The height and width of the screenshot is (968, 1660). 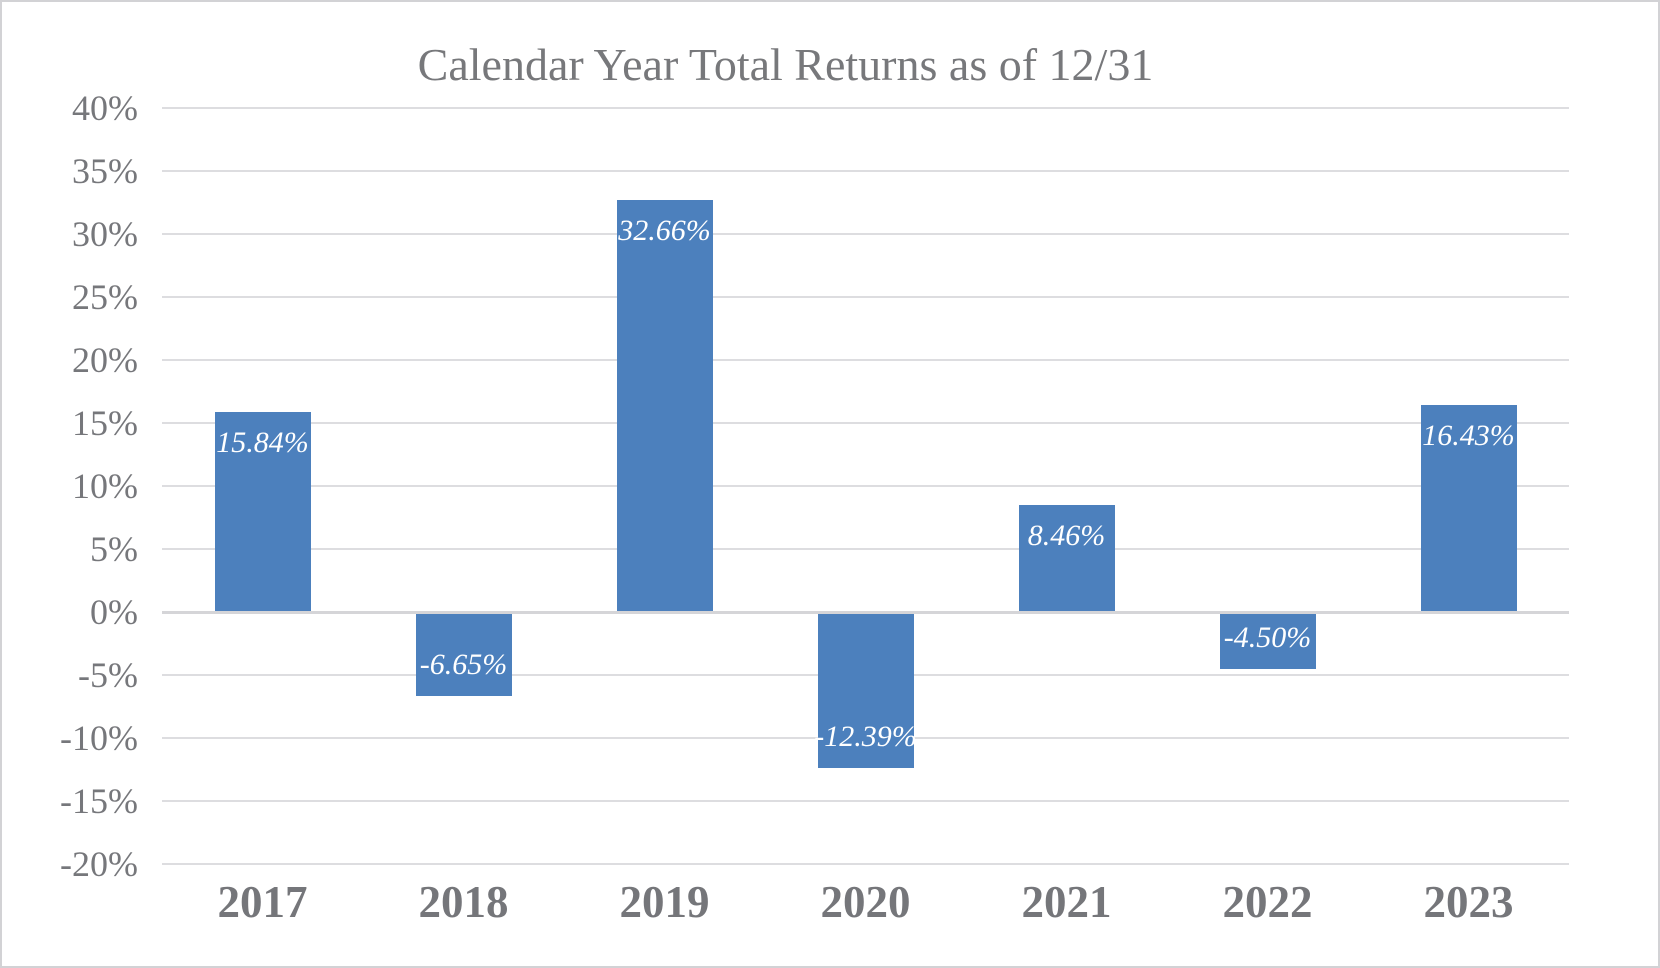 I want to click on bar-data-label-2017: 15.84%, so click(x=262, y=443).